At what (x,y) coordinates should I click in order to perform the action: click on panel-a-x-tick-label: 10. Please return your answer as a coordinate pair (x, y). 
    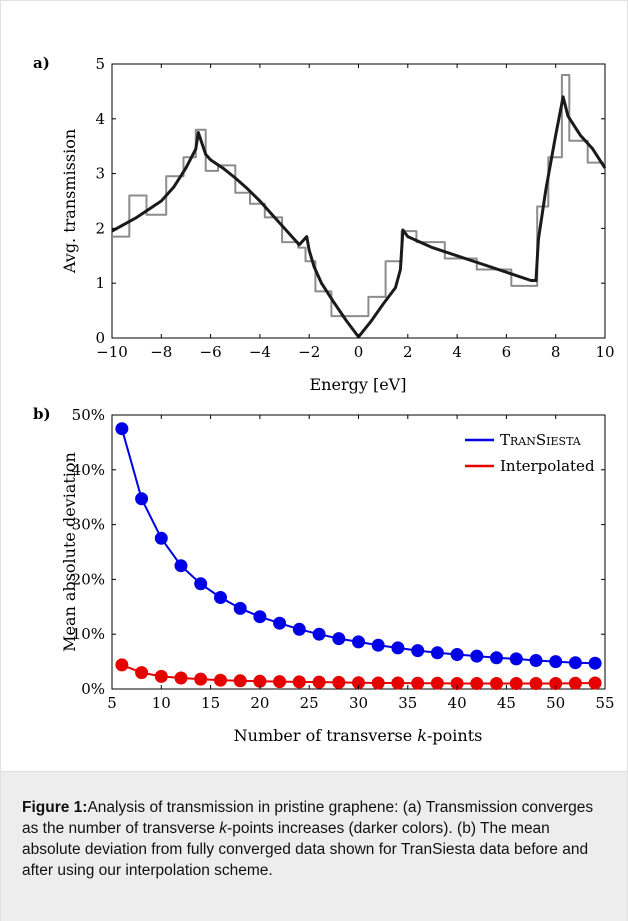
    Looking at the image, I should click on (604, 352).